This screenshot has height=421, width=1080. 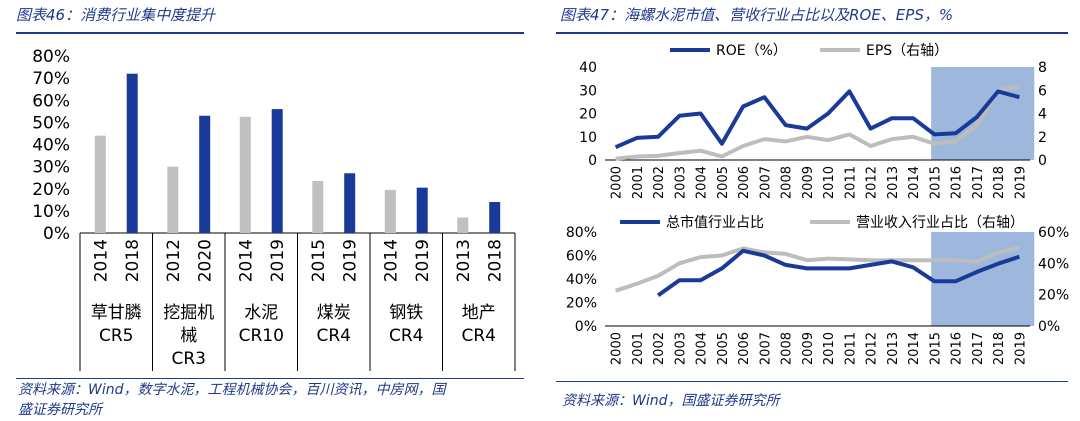 I want to click on x-tick-label: 2002, so click(x=659, y=182).